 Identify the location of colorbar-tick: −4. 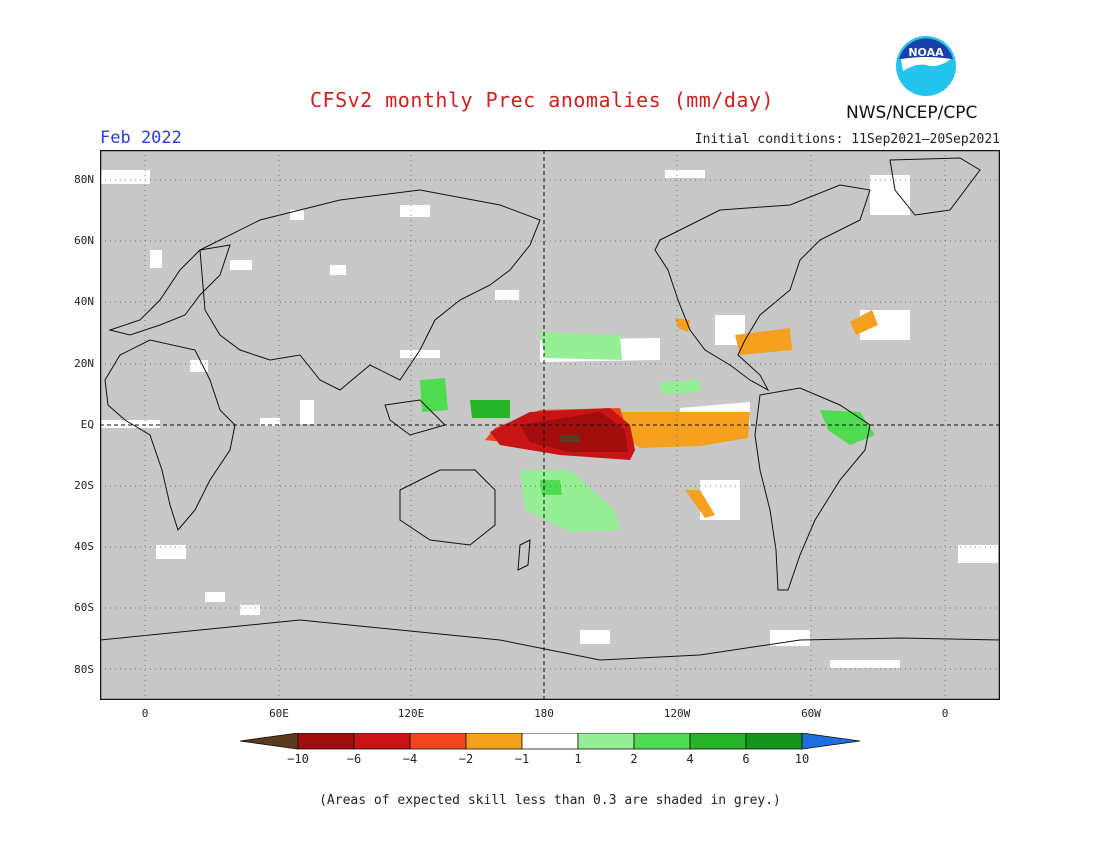
(410, 759).